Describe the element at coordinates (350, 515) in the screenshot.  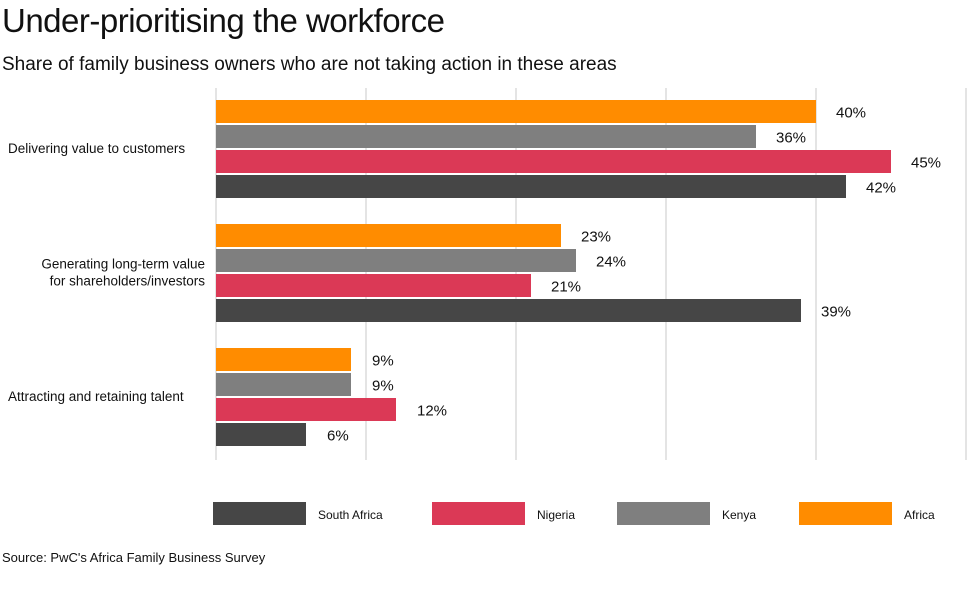
I see `legend-label: South Africa` at that location.